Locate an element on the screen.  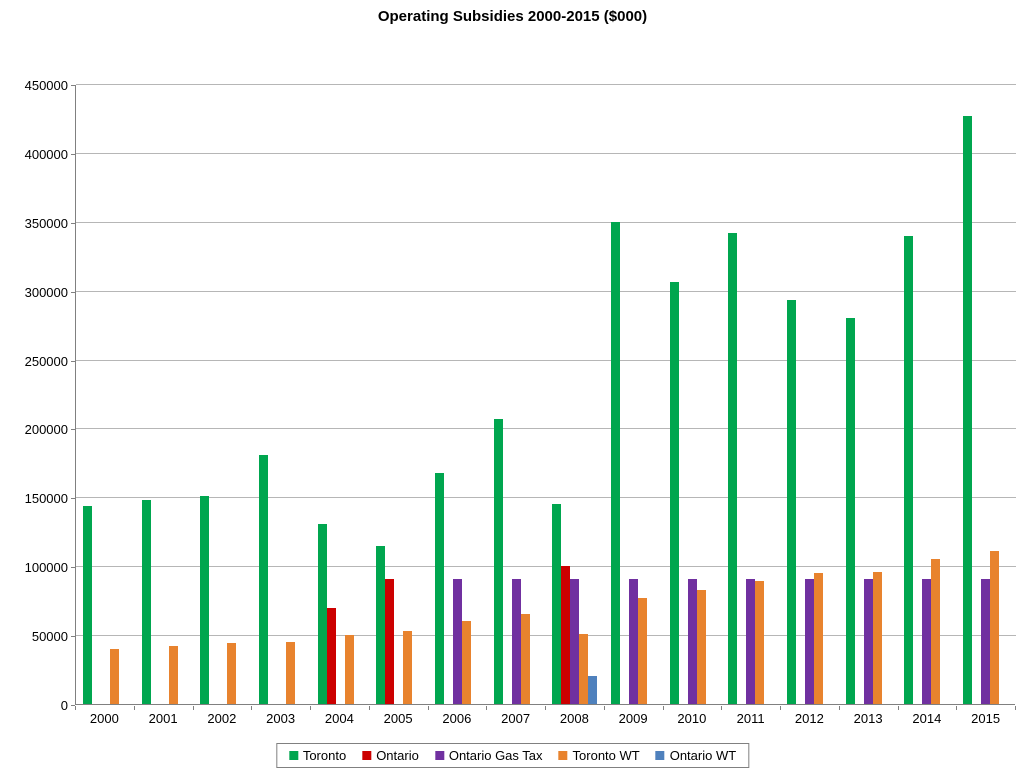
legend-item-ontario-gas-tax: Ontario Gas Tax is located at coordinates (488, 755).